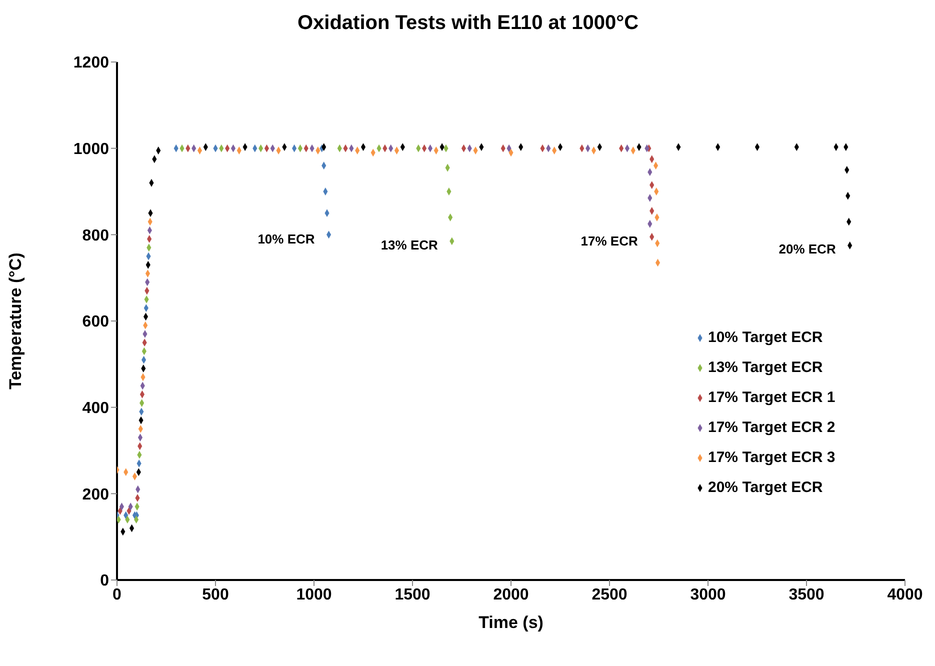  Describe the element at coordinates (511, 622) in the screenshot. I see `x-axis-title: Time (s)` at that location.